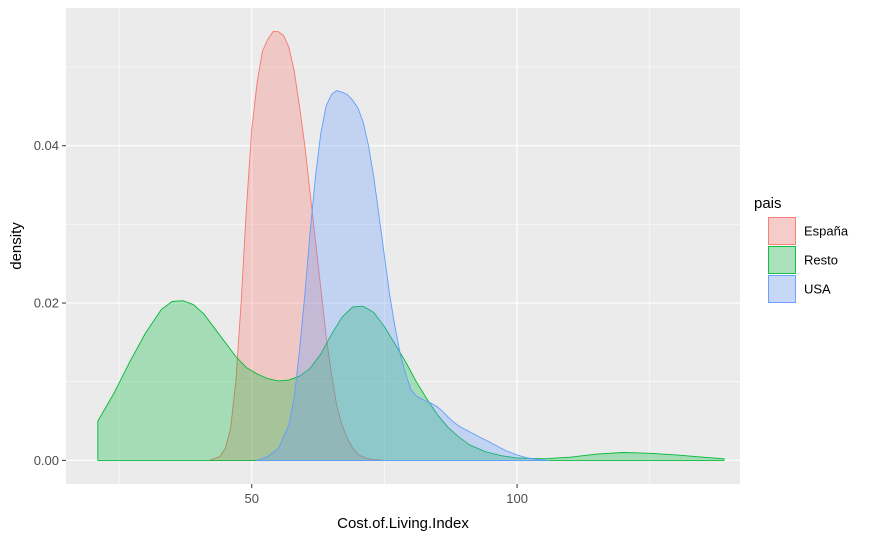 The width and height of the screenshot is (875, 540). I want to click on x-tick-label: 50, so click(252, 498).